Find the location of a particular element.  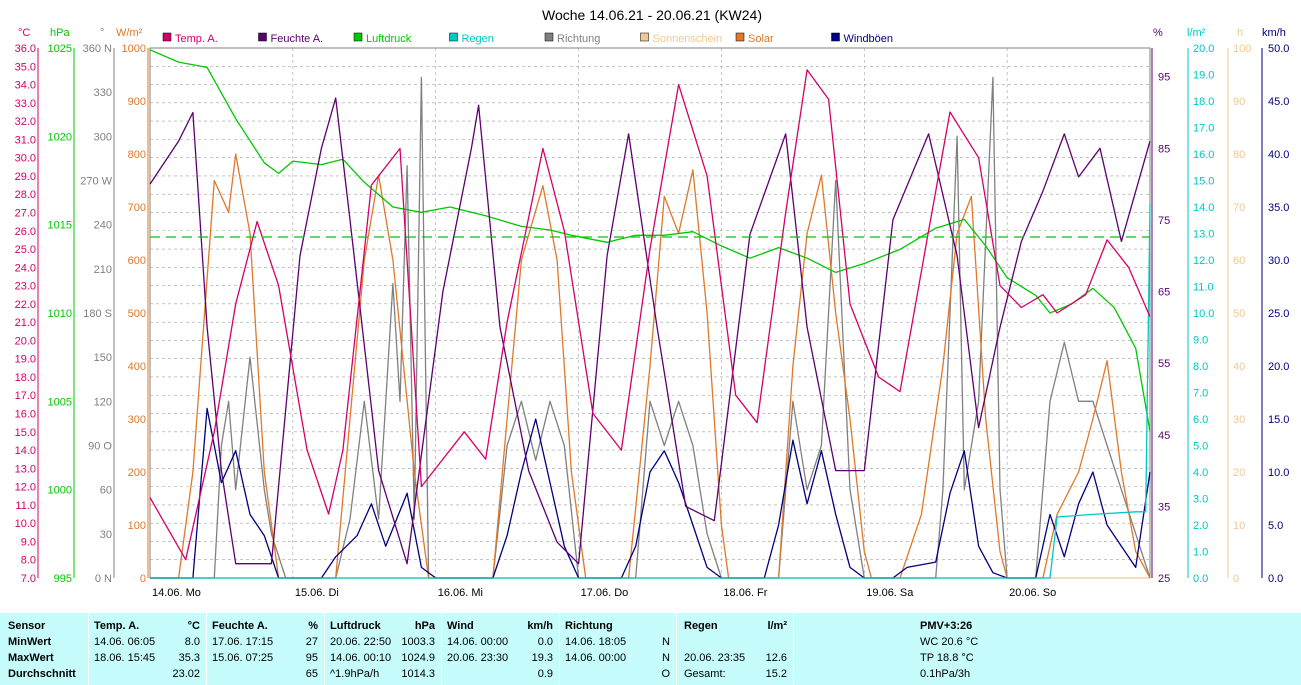

pressure-min-value: 1003.3 is located at coordinates (418, 642).